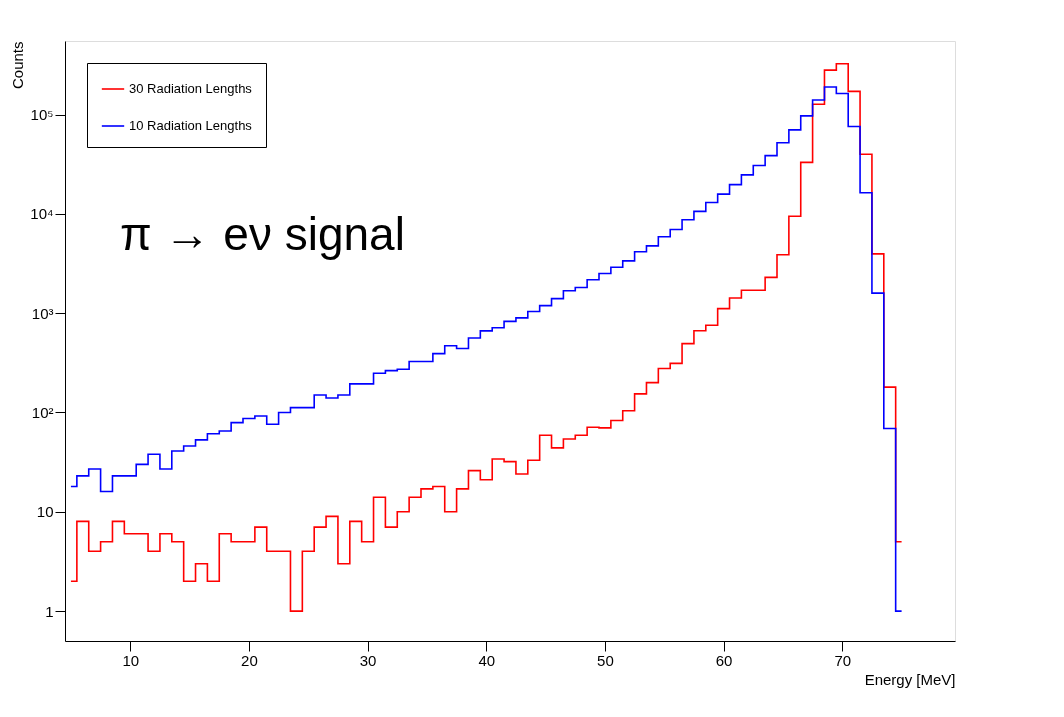 The image size is (1064, 717). What do you see at coordinates (18, 65) in the screenshot?
I see `y-axis-title: Counts` at bounding box center [18, 65].